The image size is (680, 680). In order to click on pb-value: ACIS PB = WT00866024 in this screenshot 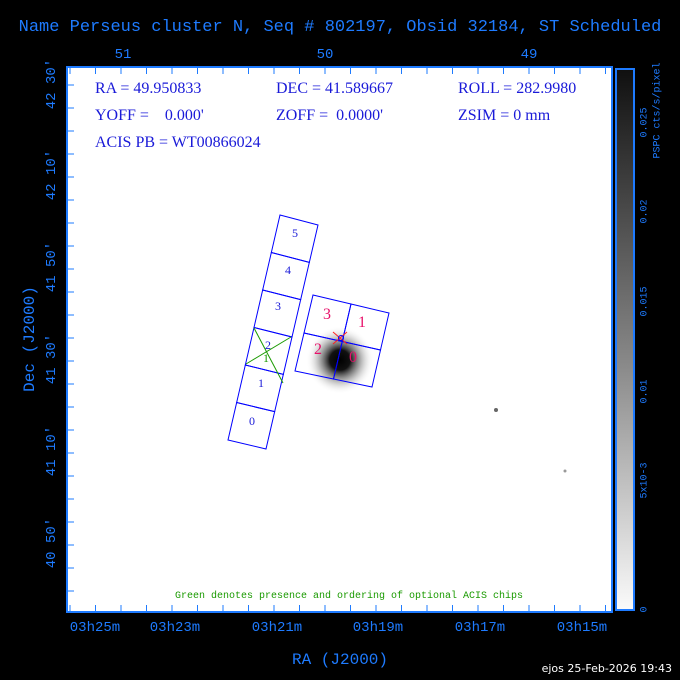, I will do `click(178, 142)`.